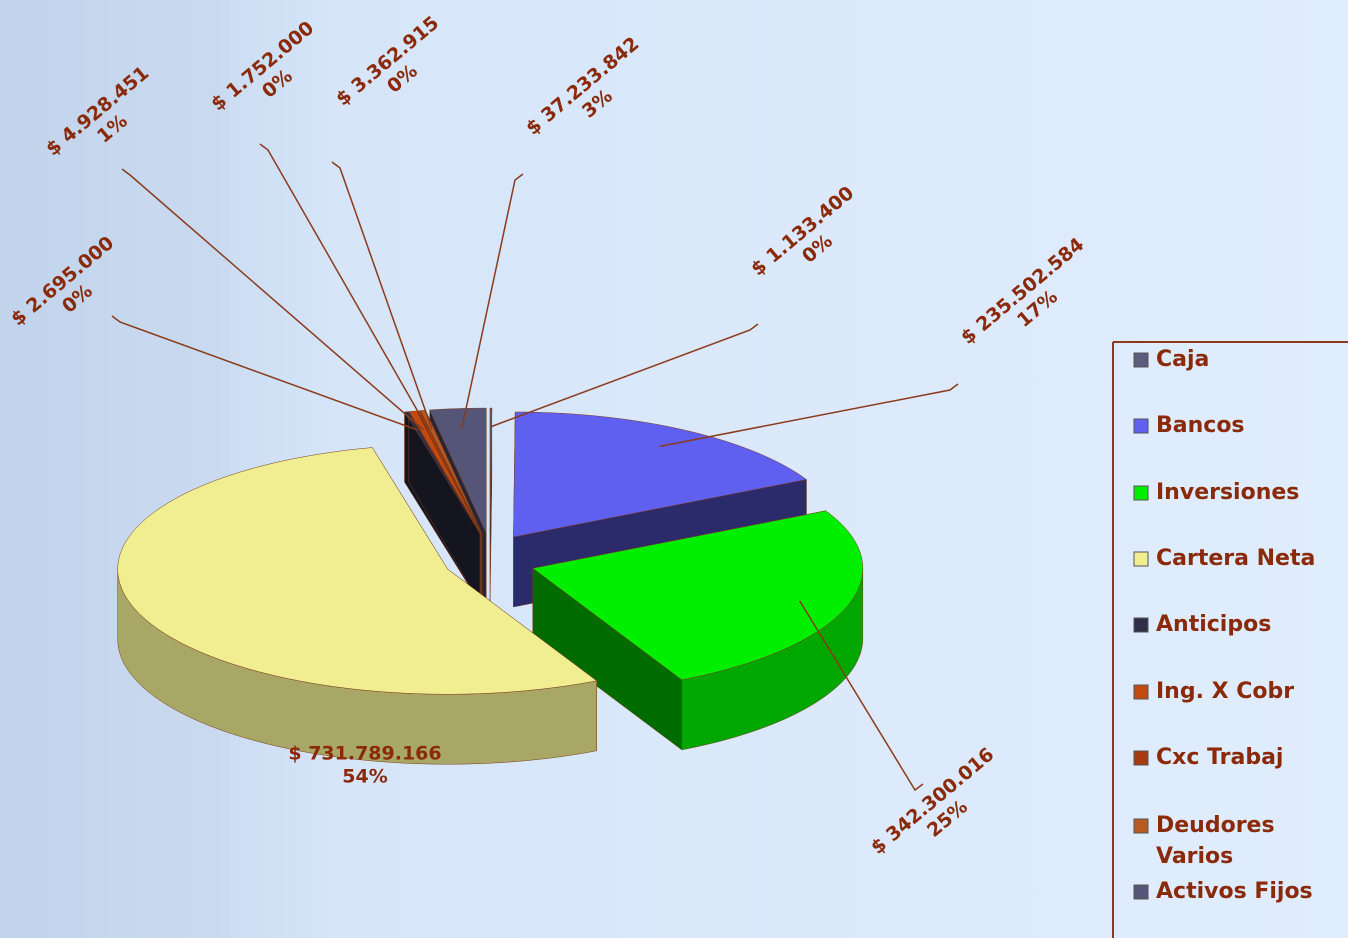 This screenshot has width=1348, height=938. What do you see at coordinates (1194, 856) in the screenshot?
I see `legend-label-line: Varios` at bounding box center [1194, 856].